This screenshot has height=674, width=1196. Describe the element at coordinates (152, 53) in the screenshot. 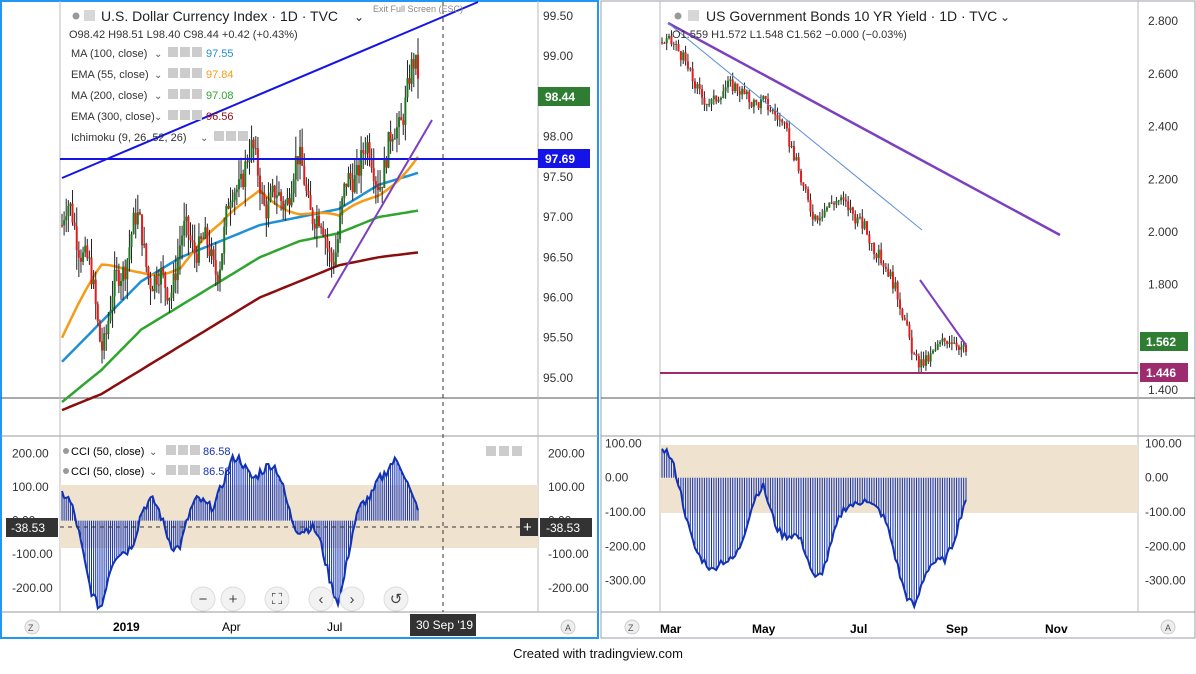

I see `indicator-legend-row: MA (100, close) ⌄ 97.55` at that location.